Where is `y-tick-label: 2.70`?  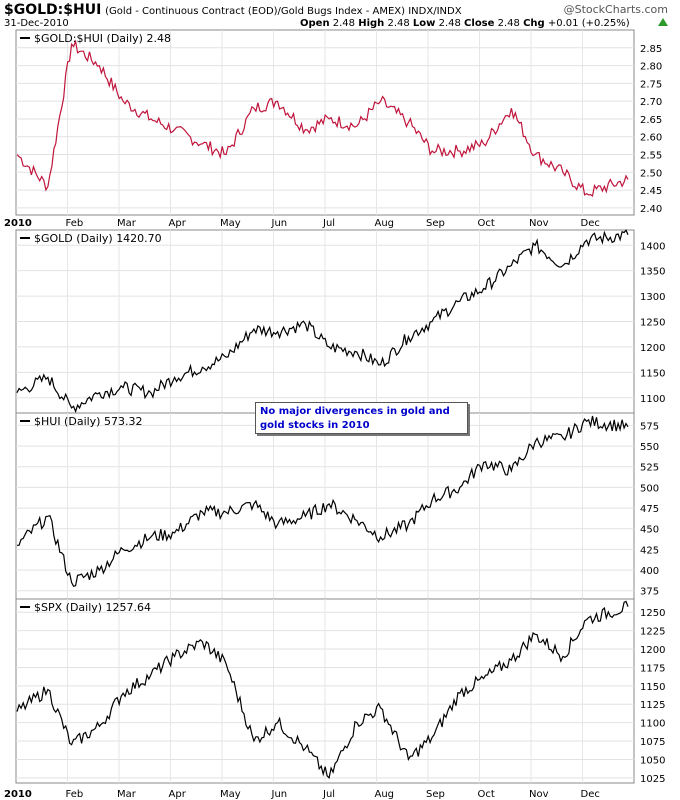
y-tick-label: 2.70 is located at coordinates (651, 102).